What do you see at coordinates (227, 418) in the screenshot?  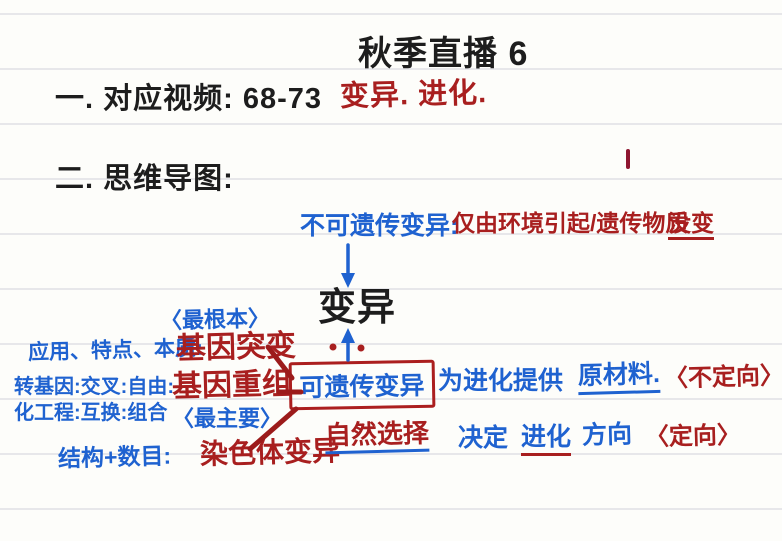 I see `tag-most-important: 〈最主要〉` at bounding box center [227, 418].